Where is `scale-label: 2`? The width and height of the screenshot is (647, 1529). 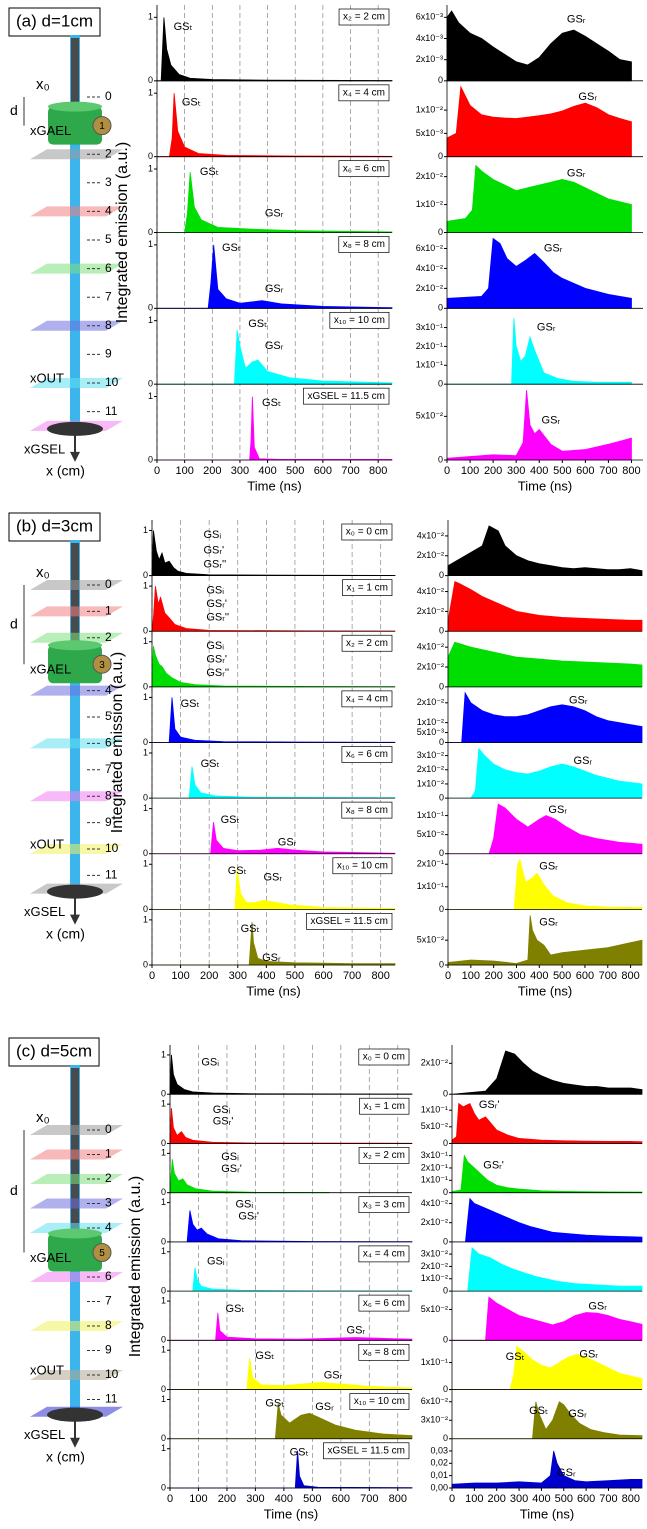
scale-label: 2 is located at coordinates (108, 637).